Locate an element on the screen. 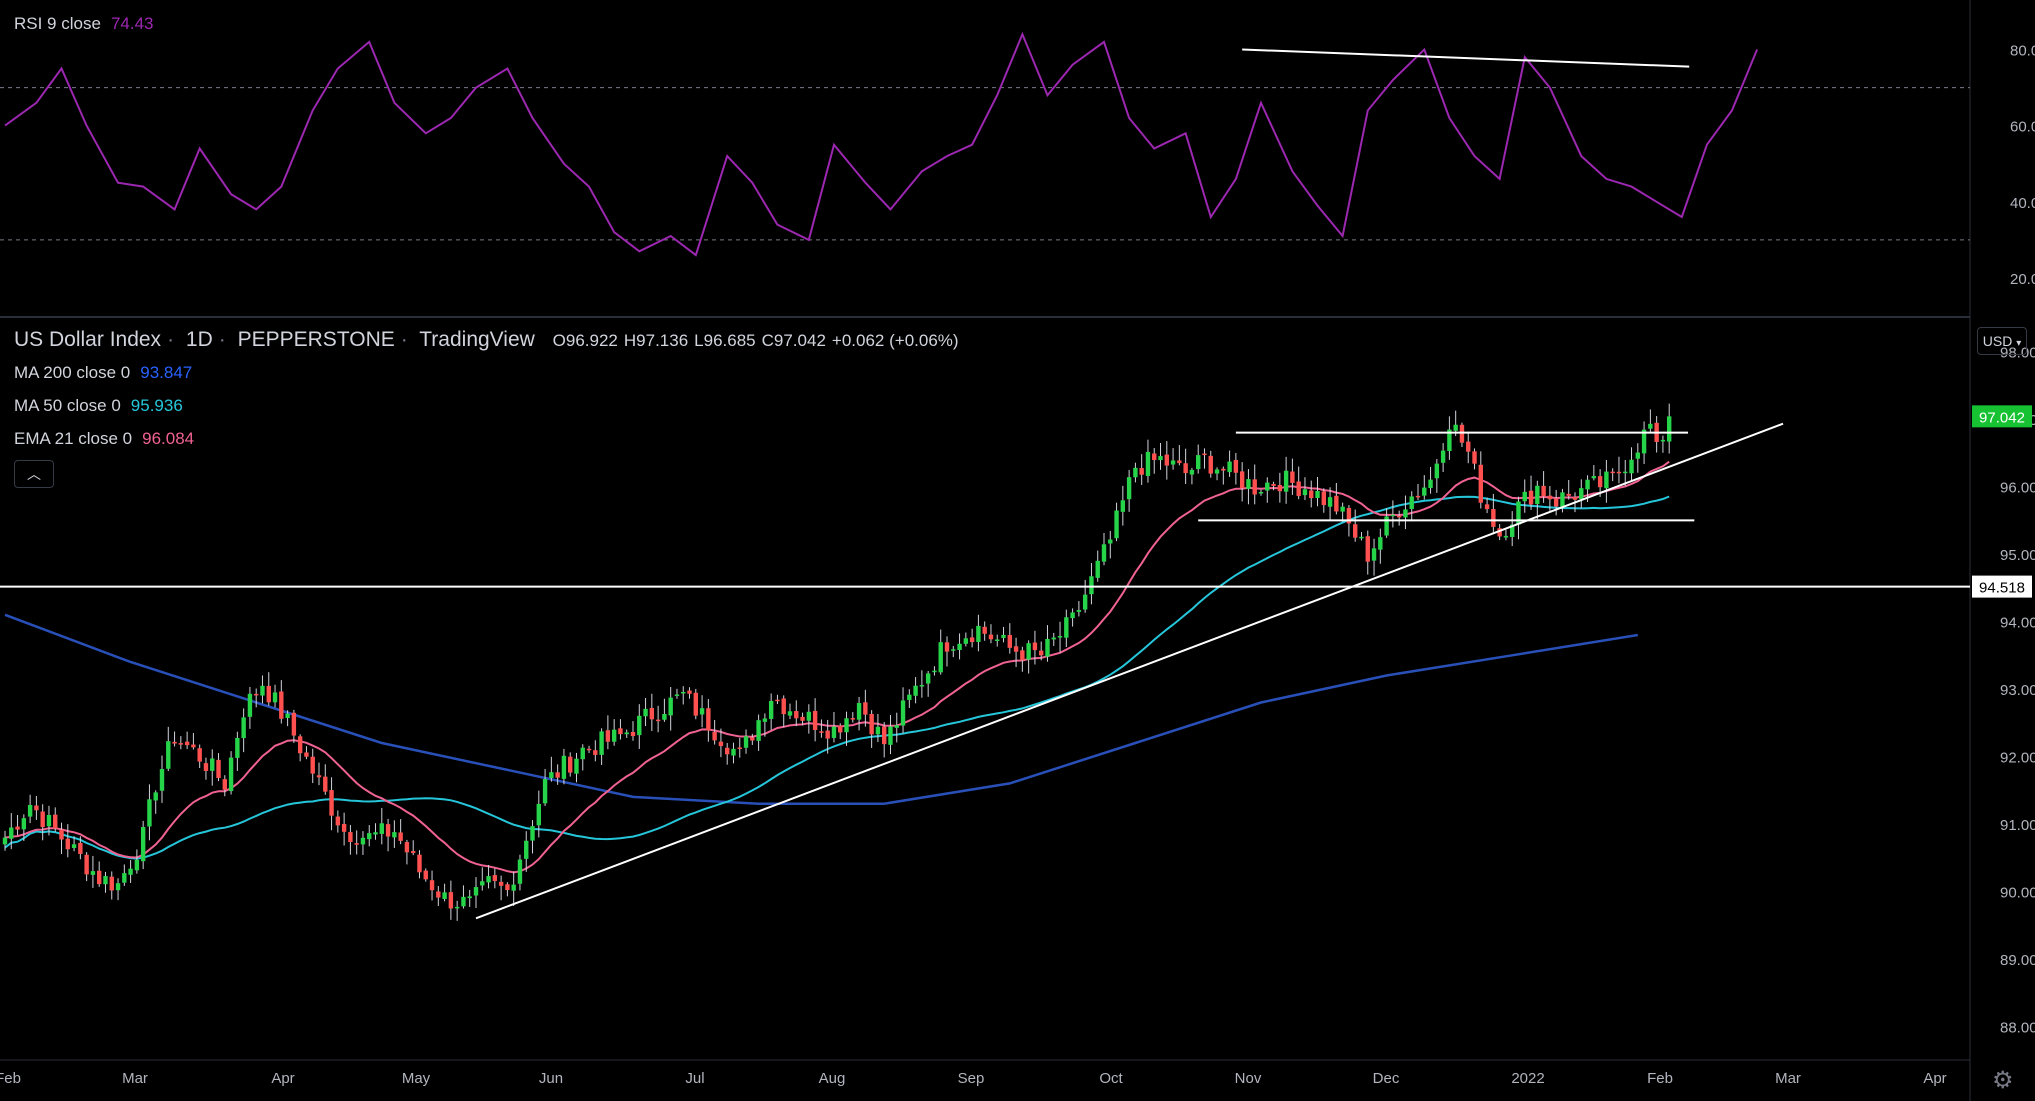 Image resolution: width=2035 pixels, height=1101 pixels. time-tick-label: Aug is located at coordinates (832, 1078).